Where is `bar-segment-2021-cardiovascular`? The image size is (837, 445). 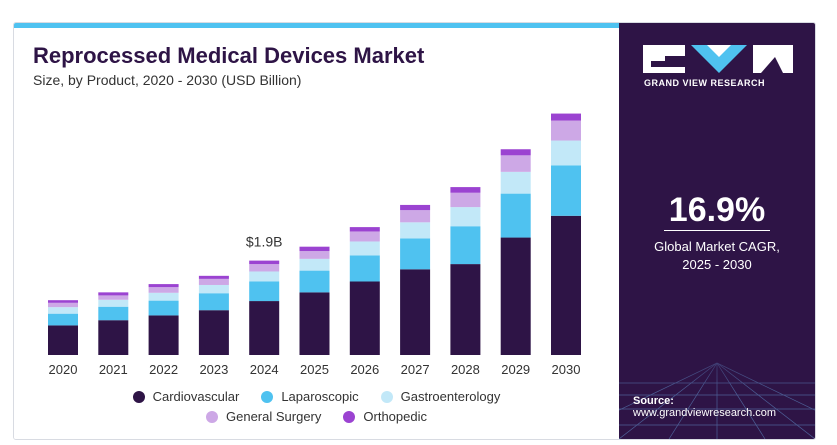 bar-segment-2021-cardiovascular is located at coordinates (113, 337).